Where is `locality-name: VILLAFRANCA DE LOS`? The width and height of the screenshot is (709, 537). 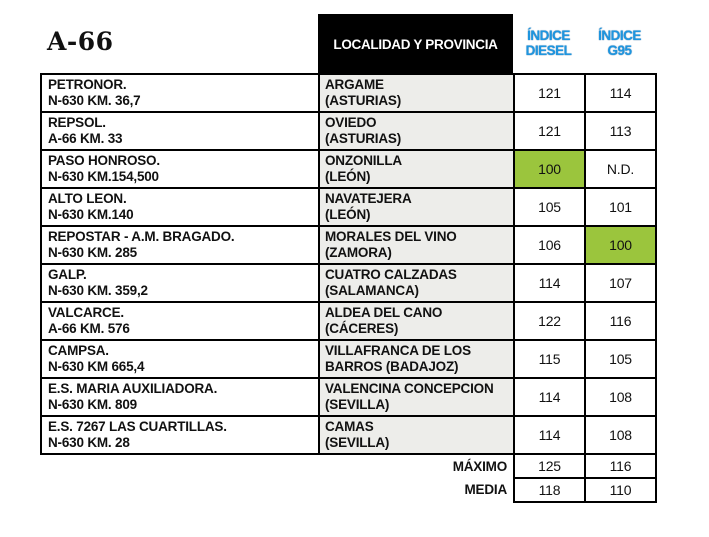 locality-name: VILLAFRANCA DE LOS is located at coordinates (398, 350).